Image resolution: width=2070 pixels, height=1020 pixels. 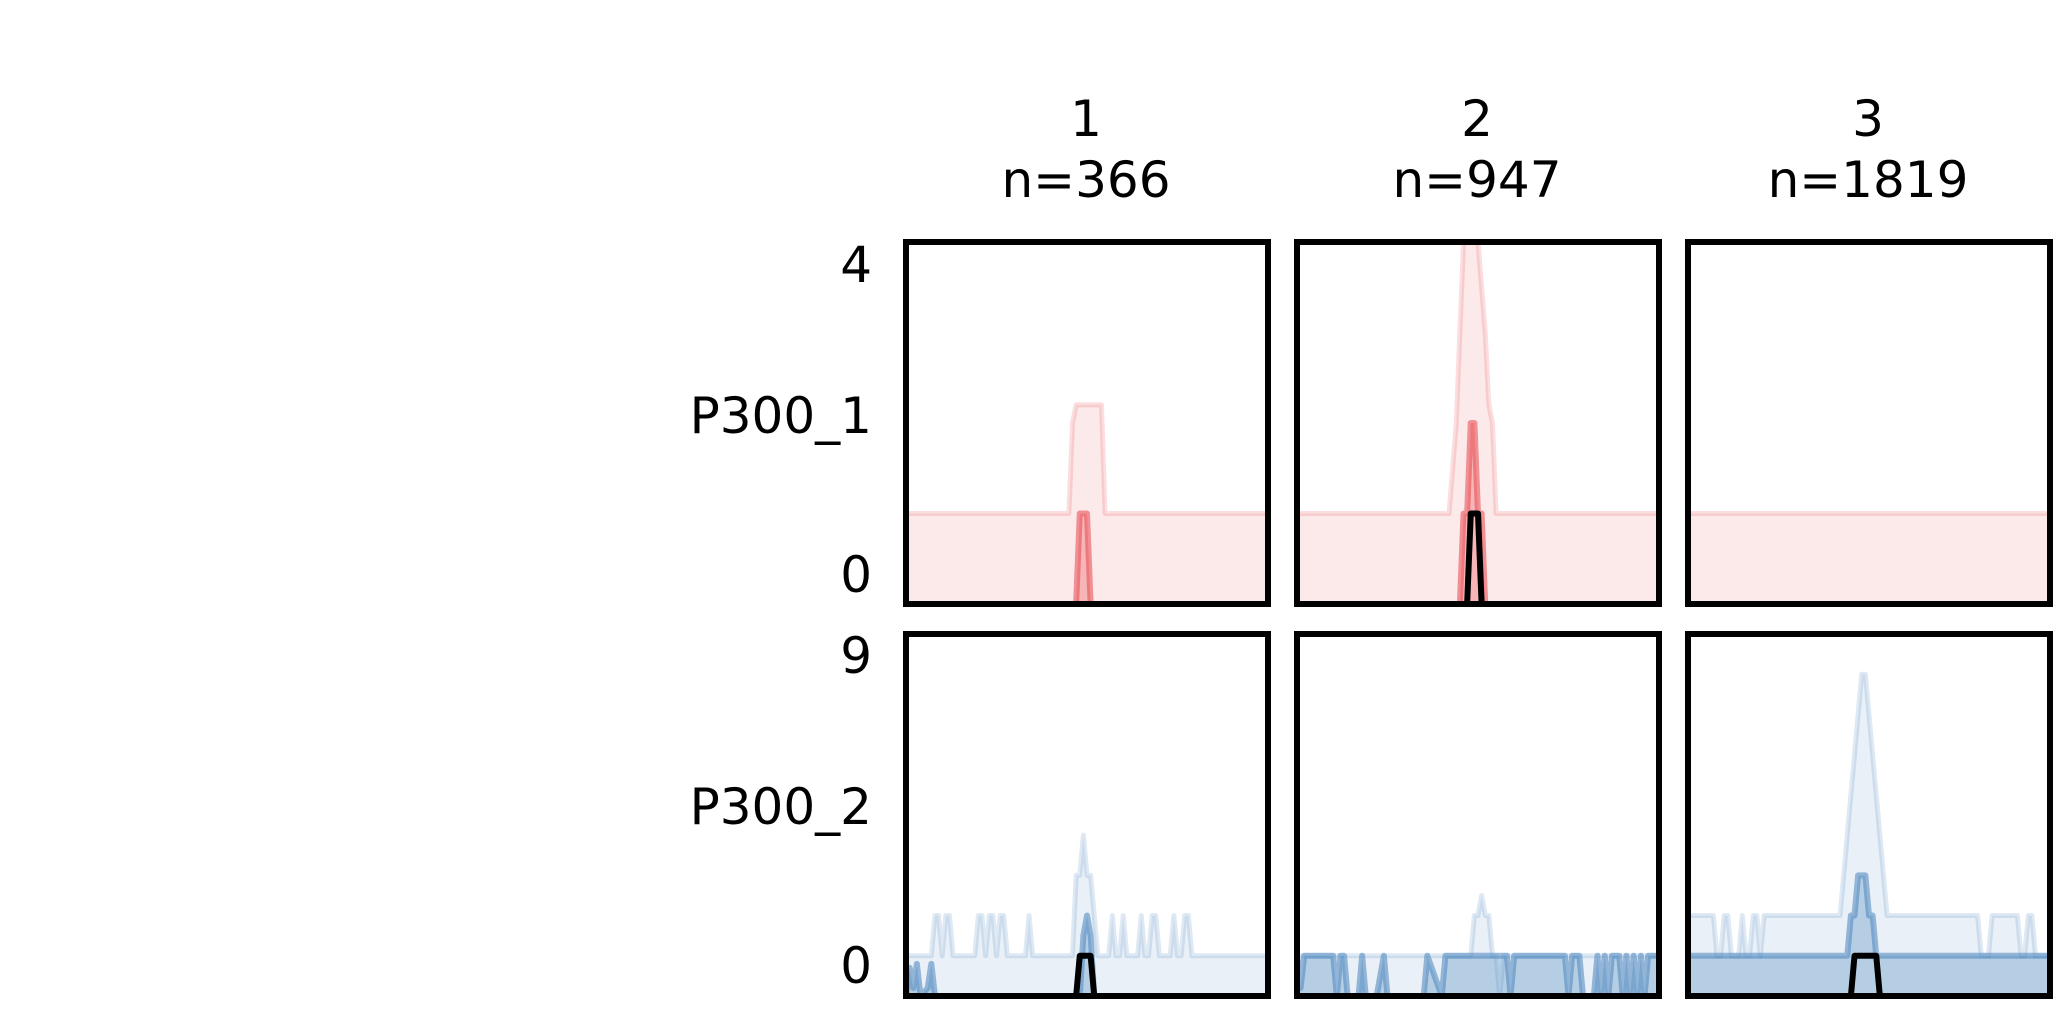 I want to click on column-title-1: 1, so click(x=1086, y=119).